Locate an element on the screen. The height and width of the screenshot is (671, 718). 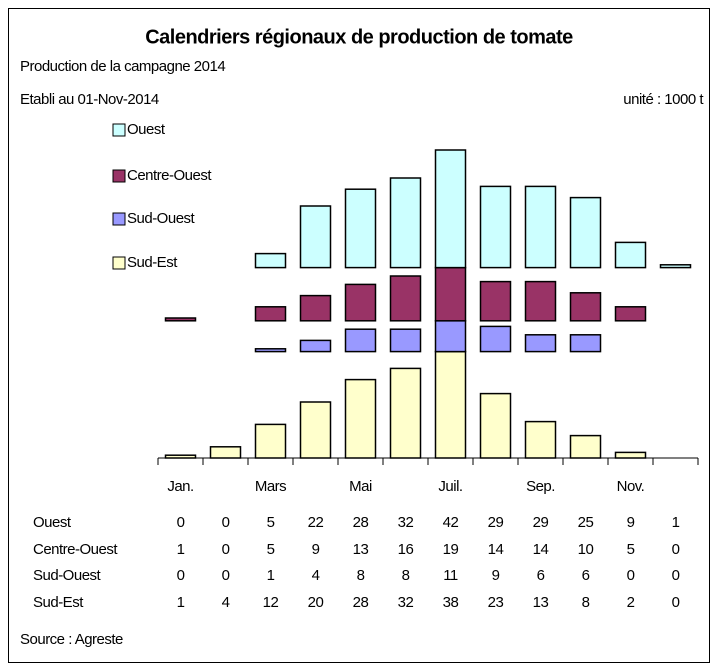
date-note: Etabli au 01-Nov-2014 is located at coordinates (89, 99).